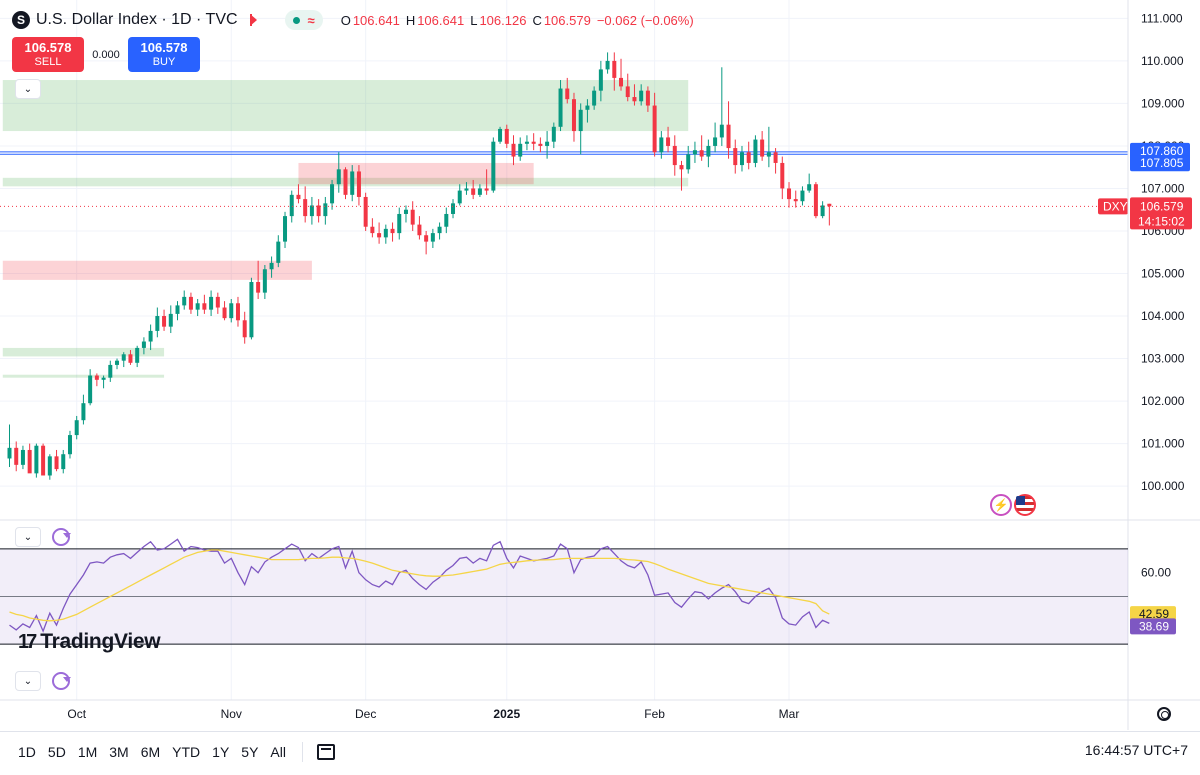  Describe the element at coordinates (1163, 103) in the screenshot. I see `price-axis-tick: 109.000` at that location.